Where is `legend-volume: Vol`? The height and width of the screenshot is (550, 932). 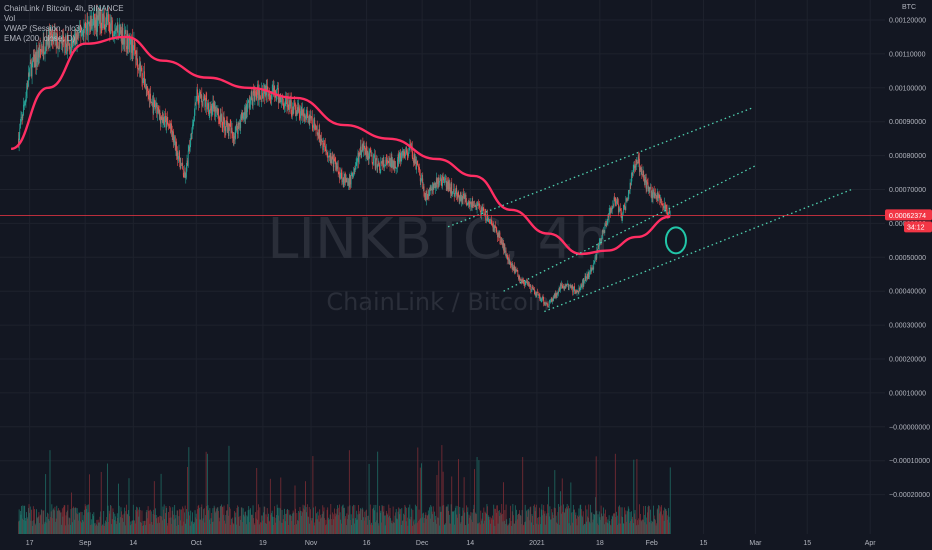
legend-volume: Vol is located at coordinates (10, 18).